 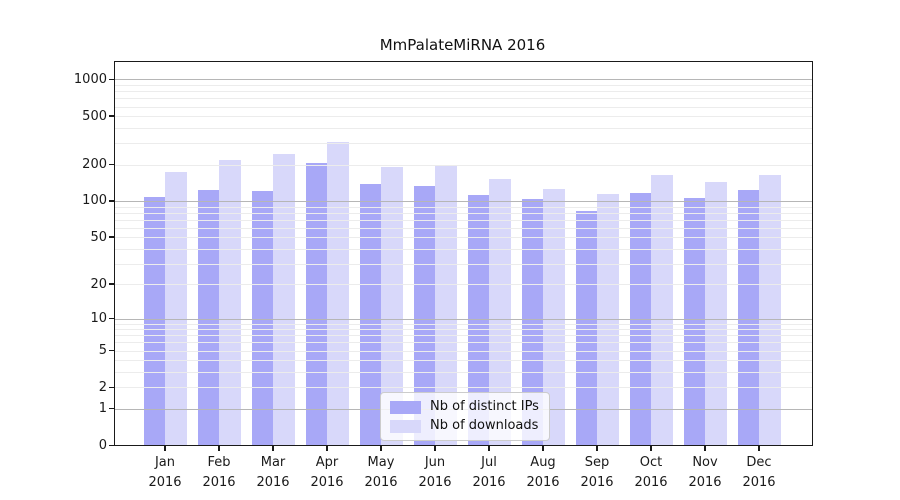 I want to click on bar-ips-jul, so click(x=478, y=320).